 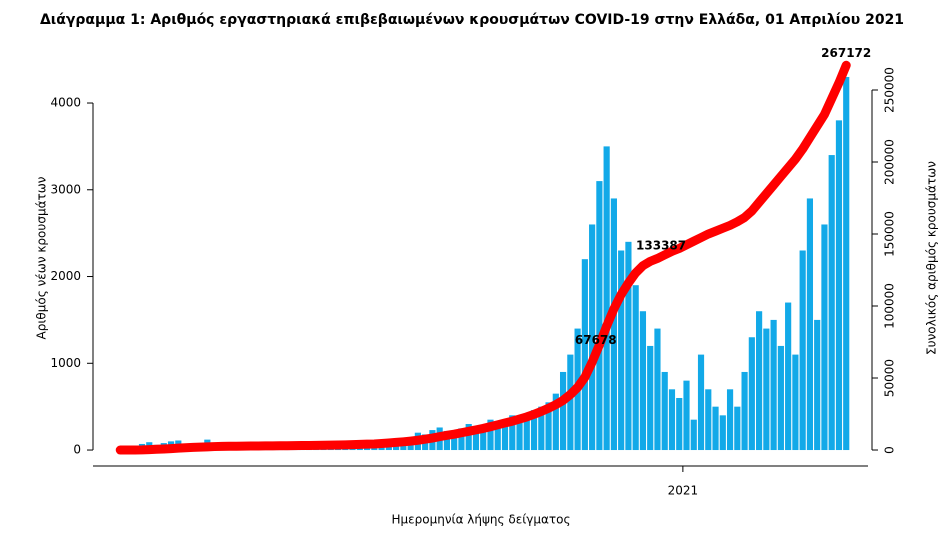 I want to click on y-tick-label: 4000, so click(x=65, y=103).